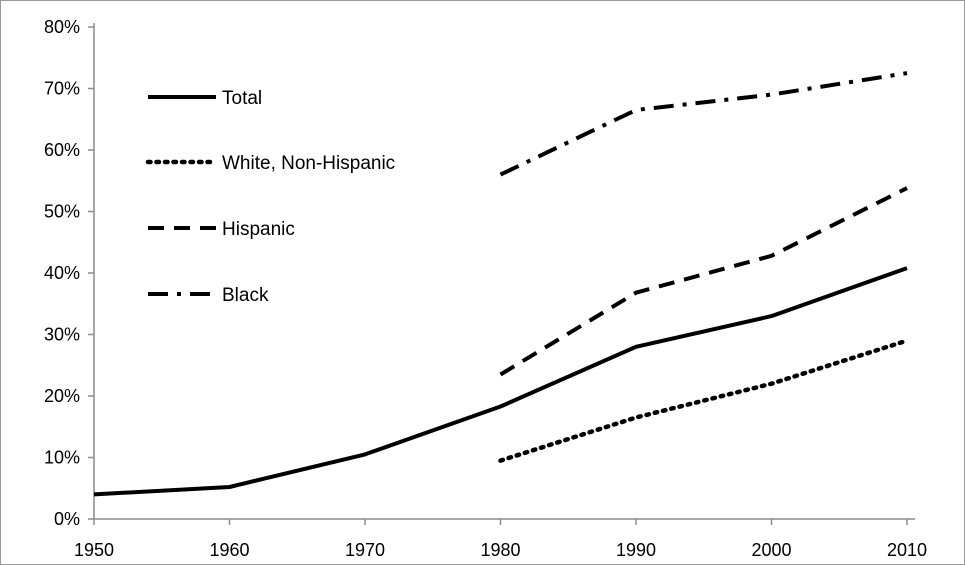 The image size is (965, 565). Describe the element at coordinates (703, 124) in the screenshot. I see `series-line-black` at that location.